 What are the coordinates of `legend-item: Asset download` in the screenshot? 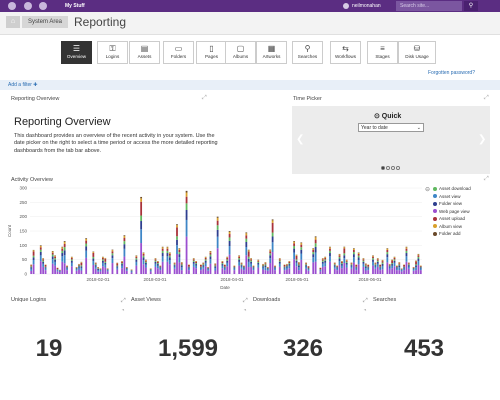 It's located at (452, 189).